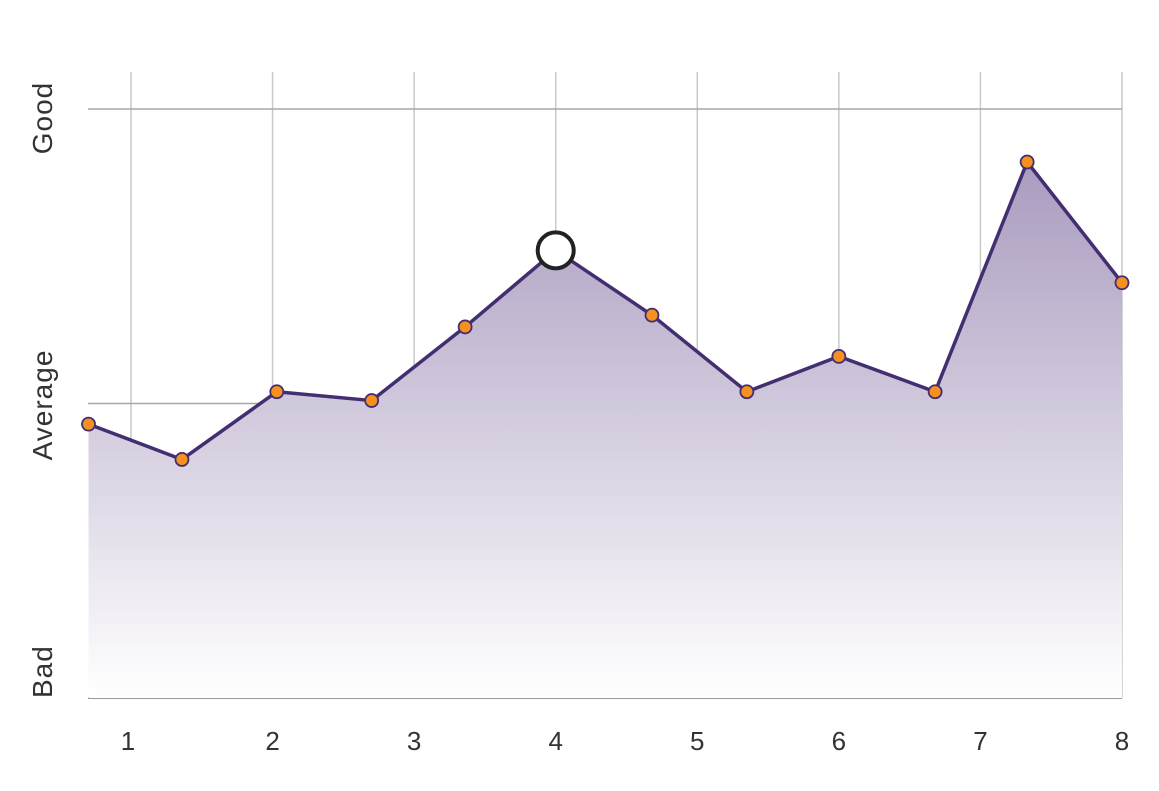  What do you see at coordinates (555, 250) in the screenshot?
I see `data-point-highlight` at bounding box center [555, 250].